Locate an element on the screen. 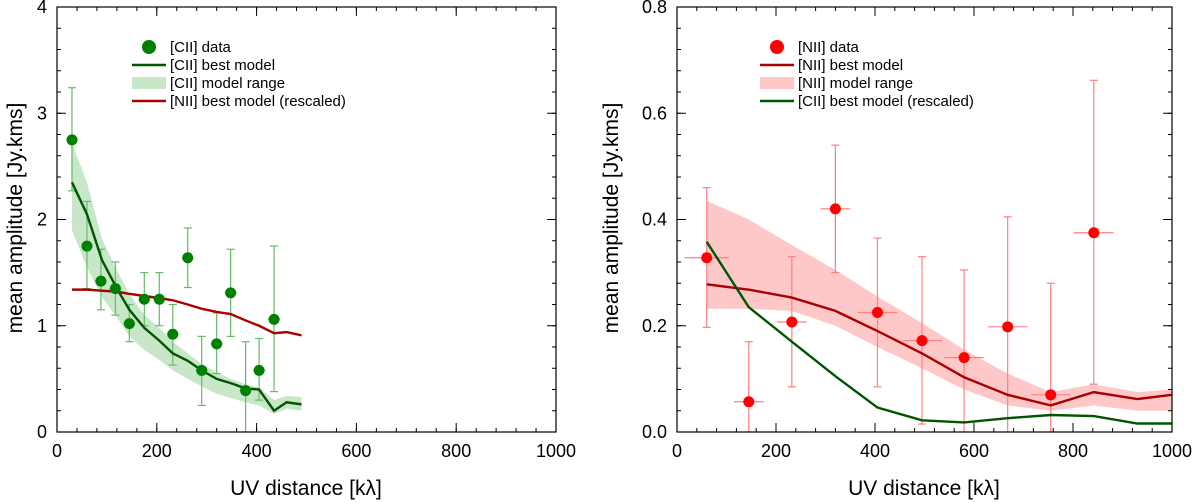  legend-label: [CII] model range is located at coordinates (227, 83).